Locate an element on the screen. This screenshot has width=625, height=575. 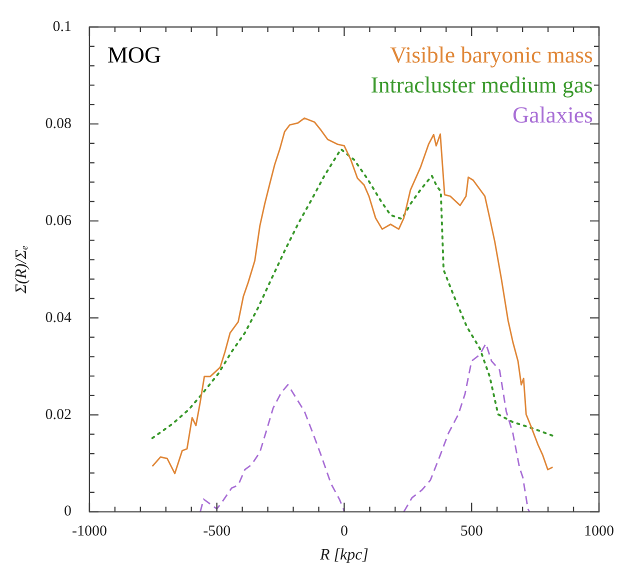
x-tick-label: 0 is located at coordinates (344, 532).